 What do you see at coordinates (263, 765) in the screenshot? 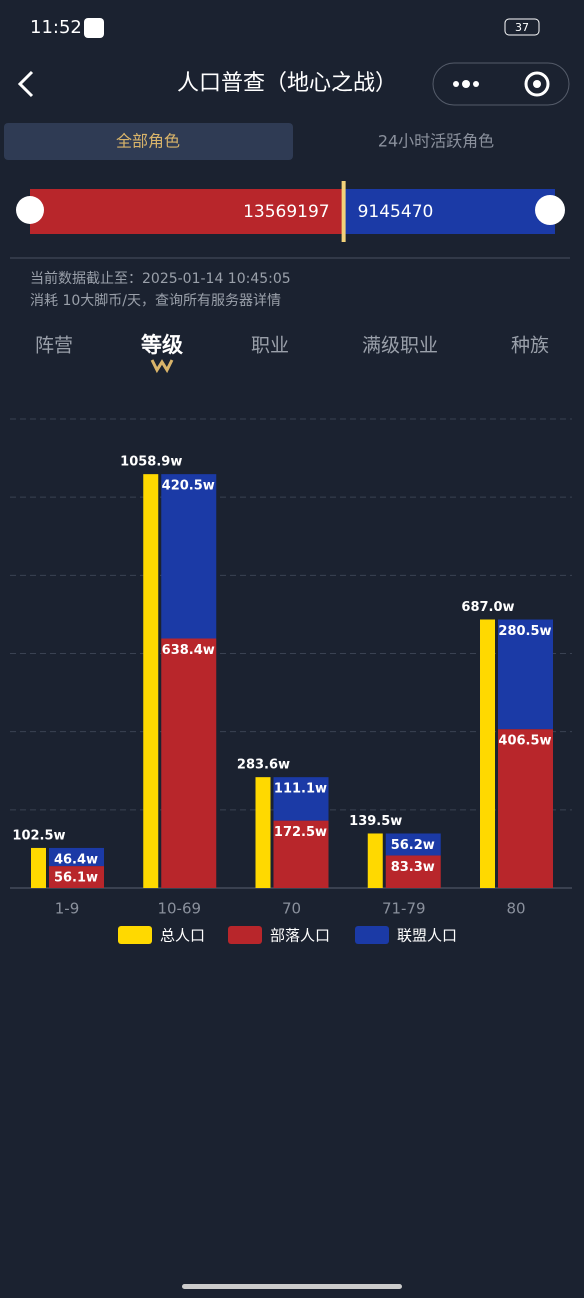
I see `value-label: 283.6w` at bounding box center [263, 765].